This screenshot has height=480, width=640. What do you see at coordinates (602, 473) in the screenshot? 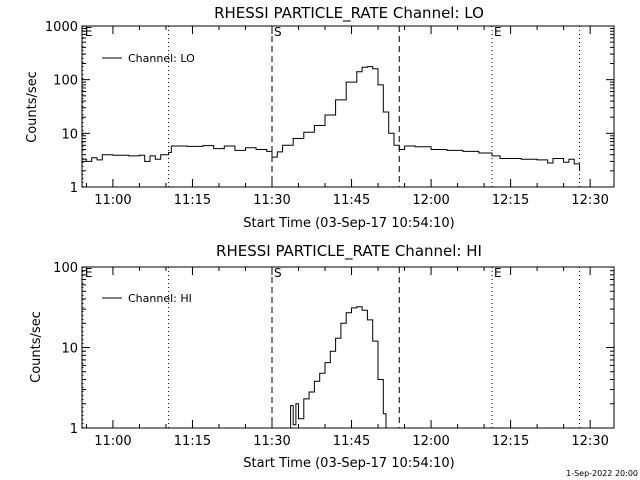
I see `timestamp: 1-Sep-2022 20:00` at bounding box center [602, 473].